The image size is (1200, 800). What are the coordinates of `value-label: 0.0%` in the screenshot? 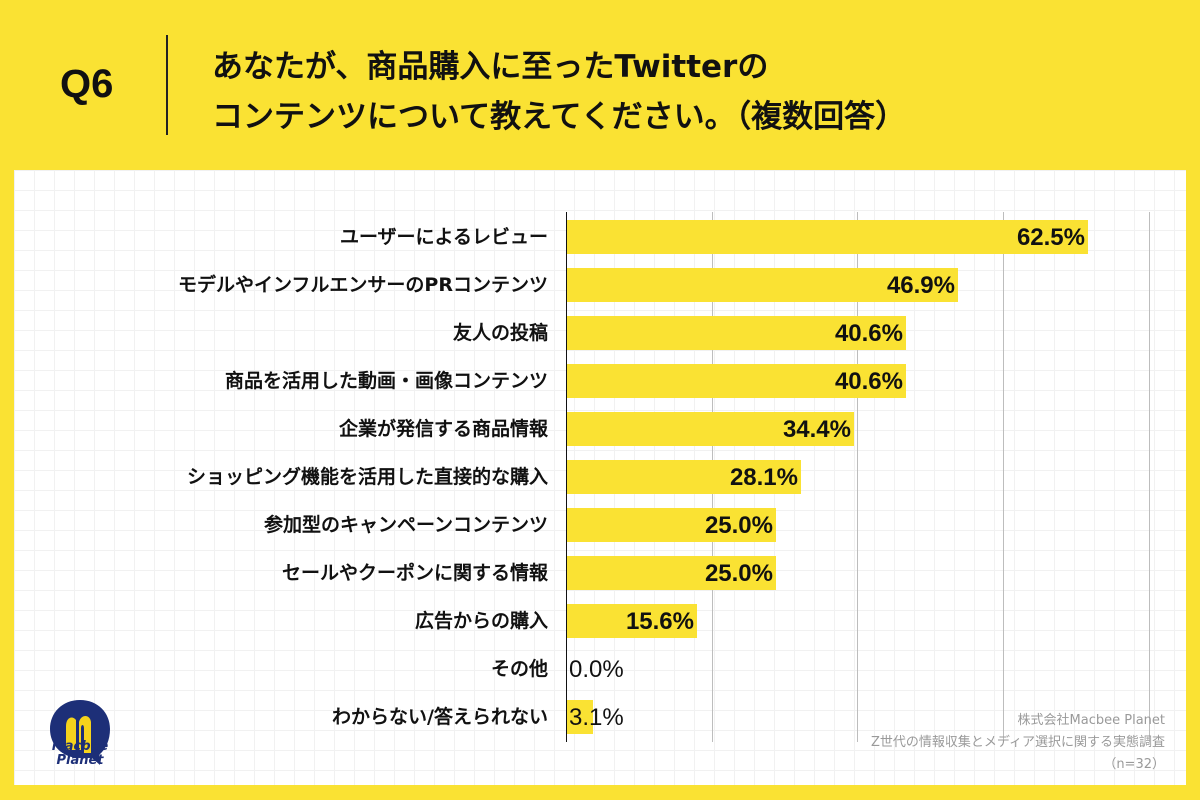 It's located at (596, 669).